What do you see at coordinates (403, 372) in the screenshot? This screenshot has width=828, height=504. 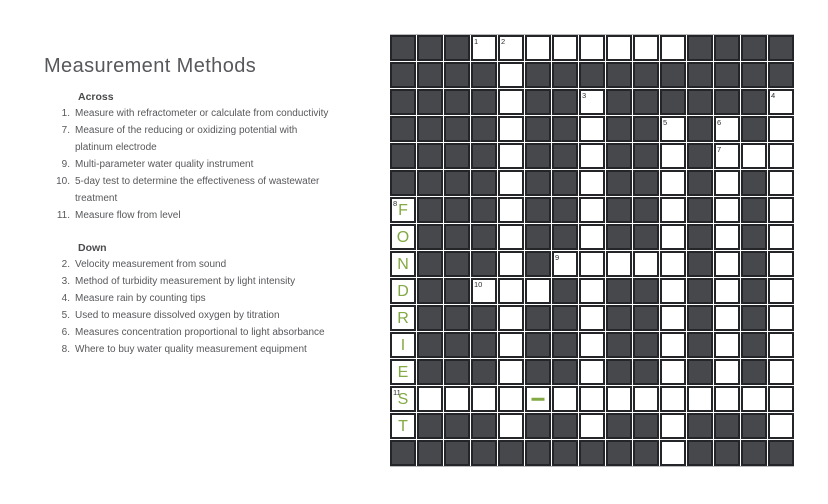 I see `crossword-cell: E` at bounding box center [403, 372].